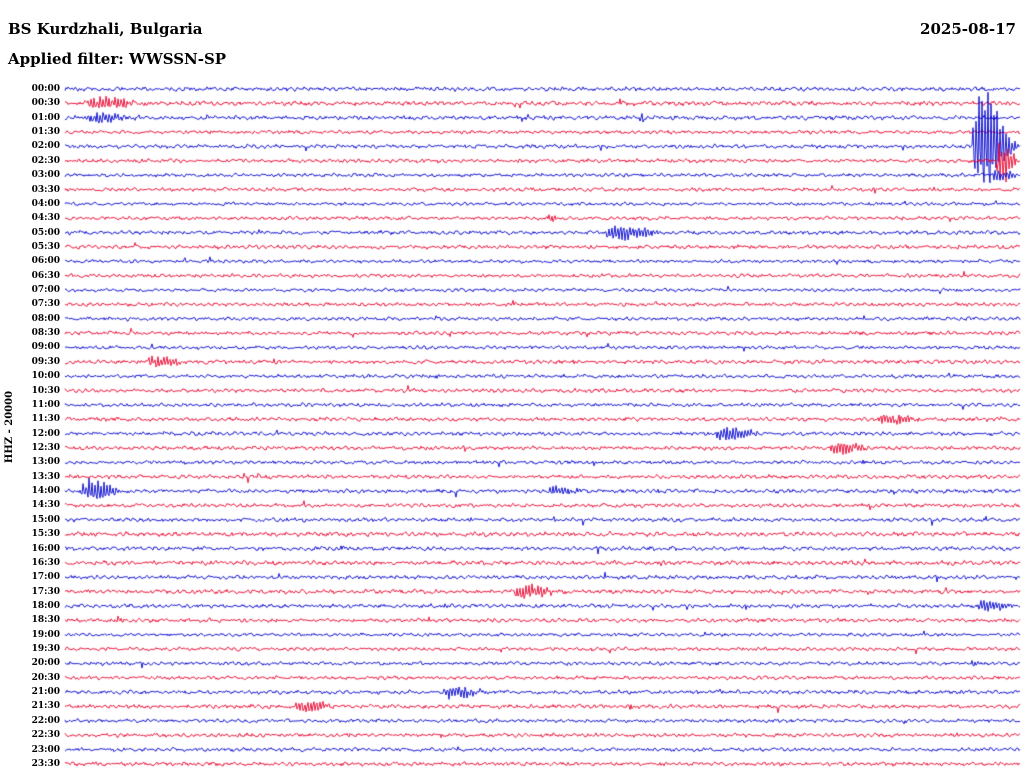 Image resolution: width=1024 pixels, height=780 pixels. I want to click on row-time-label: 11:00, so click(45, 404).